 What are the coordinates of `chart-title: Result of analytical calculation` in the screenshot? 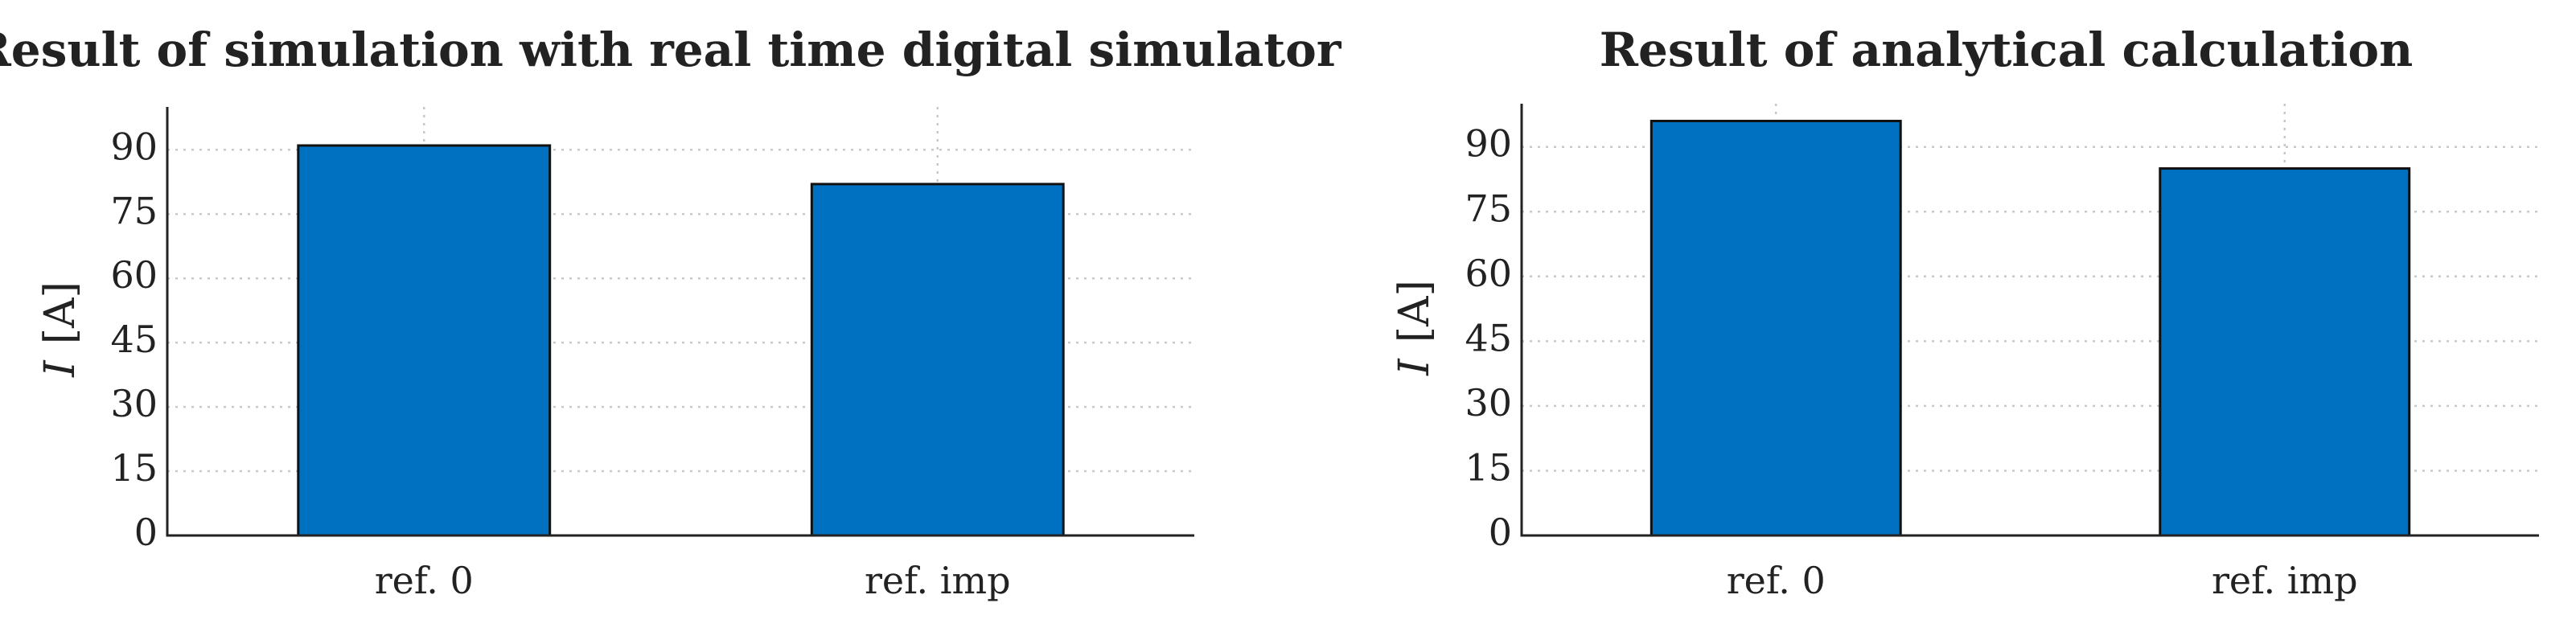 It's located at (2007, 50).